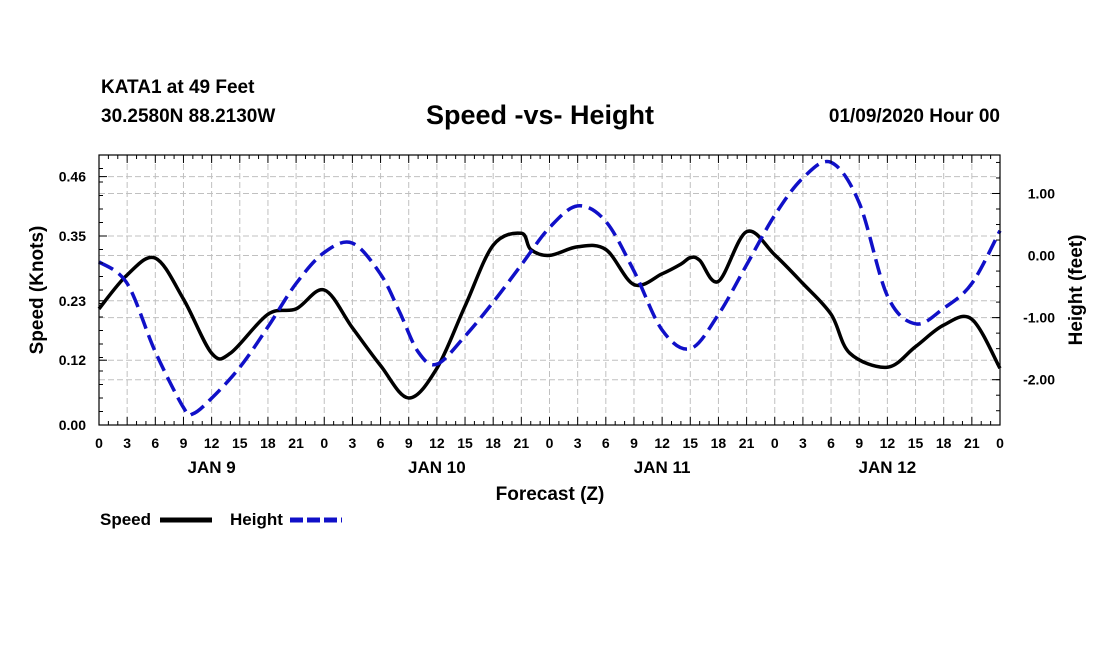 This screenshot has height=650, width=1100. Describe the element at coordinates (212, 467) in the screenshot. I see `day-label: JAN 9` at that location.